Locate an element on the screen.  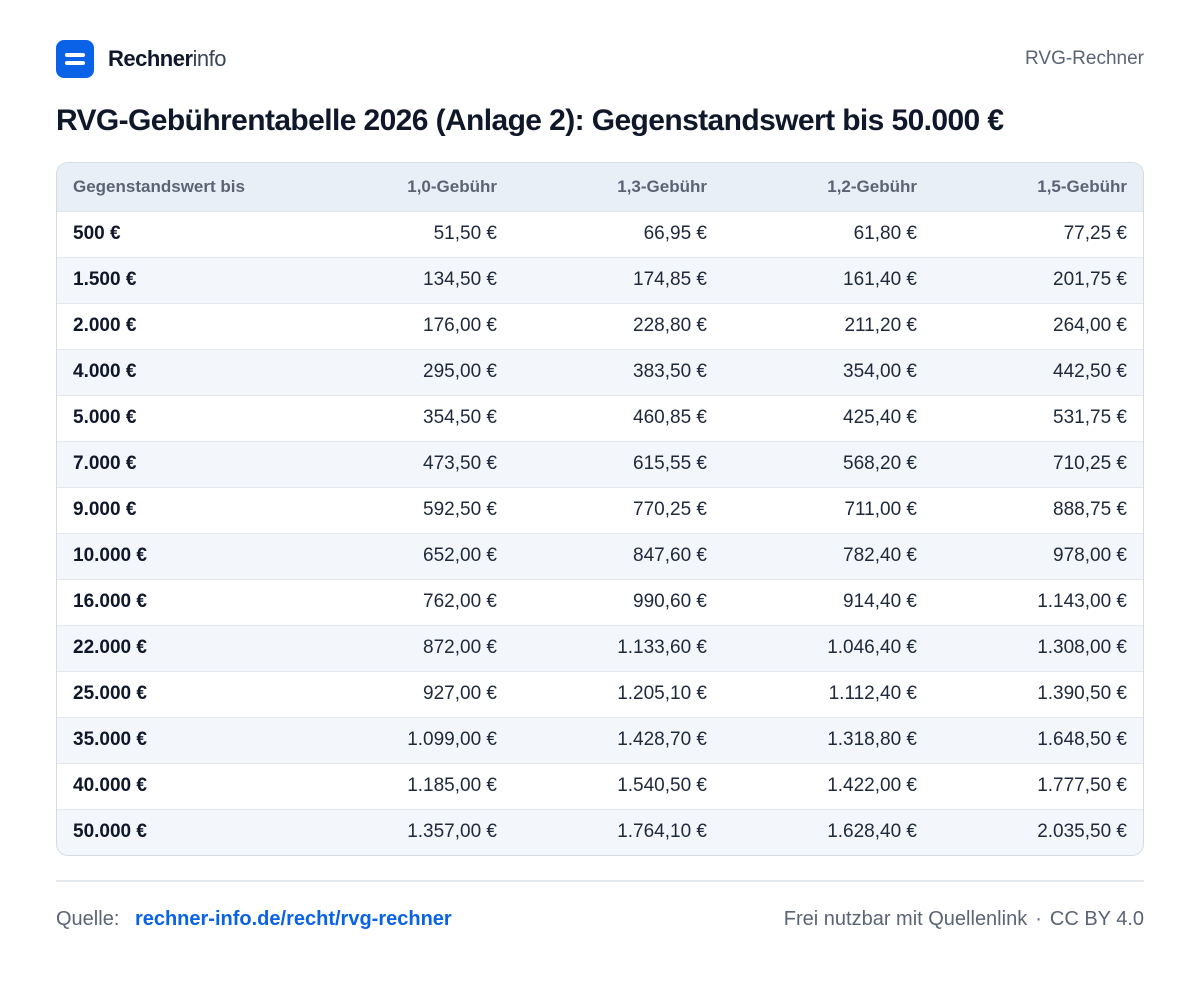
value-cell: 35.000 € is located at coordinates (110, 739).